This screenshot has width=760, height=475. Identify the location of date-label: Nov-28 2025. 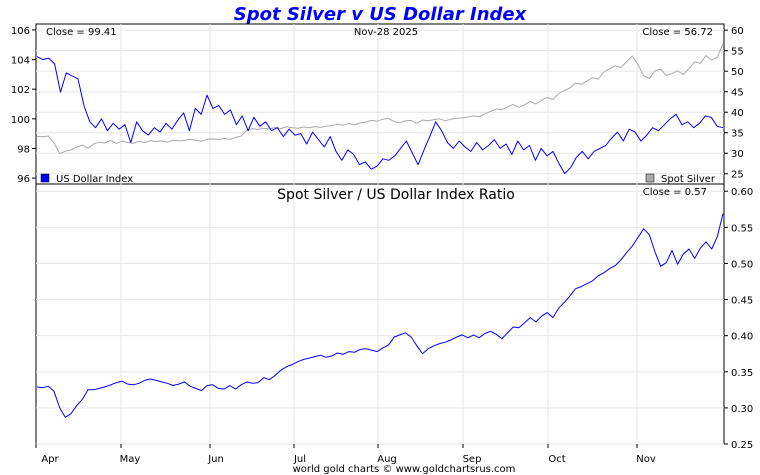
(386, 32).